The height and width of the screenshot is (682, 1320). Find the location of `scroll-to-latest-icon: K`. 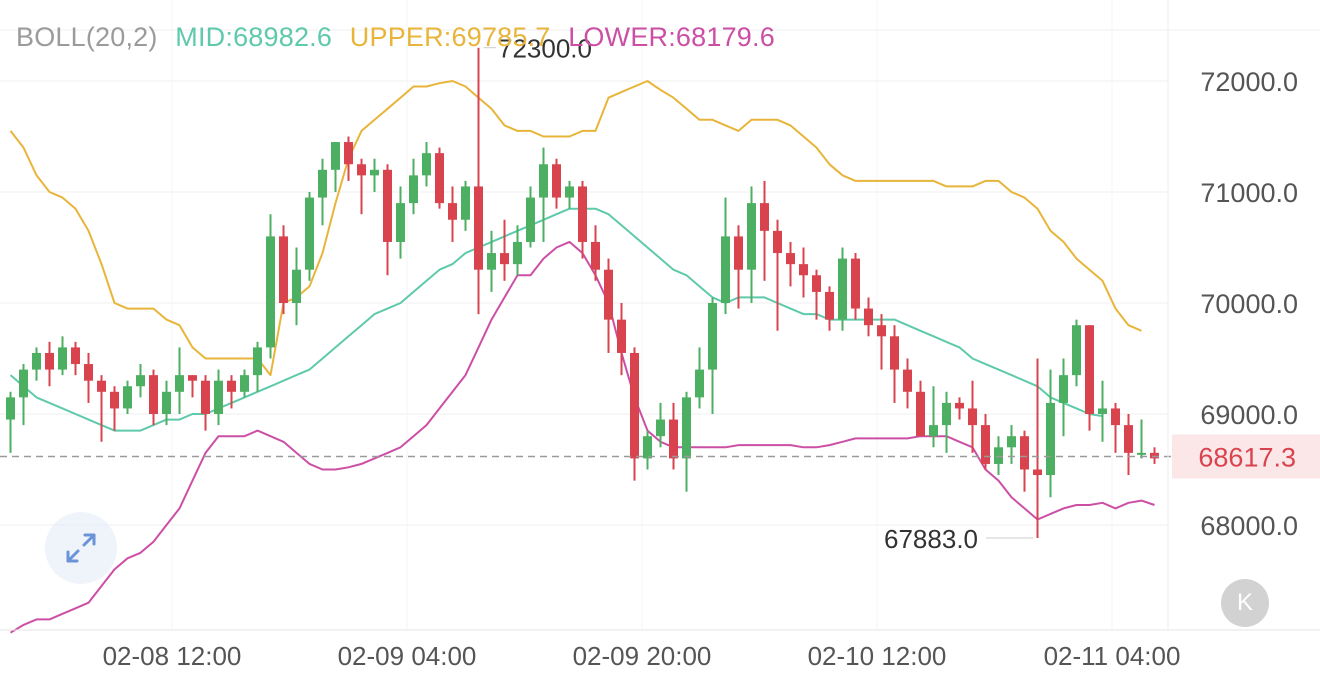

scroll-to-latest-icon: K is located at coordinates (1244, 602).